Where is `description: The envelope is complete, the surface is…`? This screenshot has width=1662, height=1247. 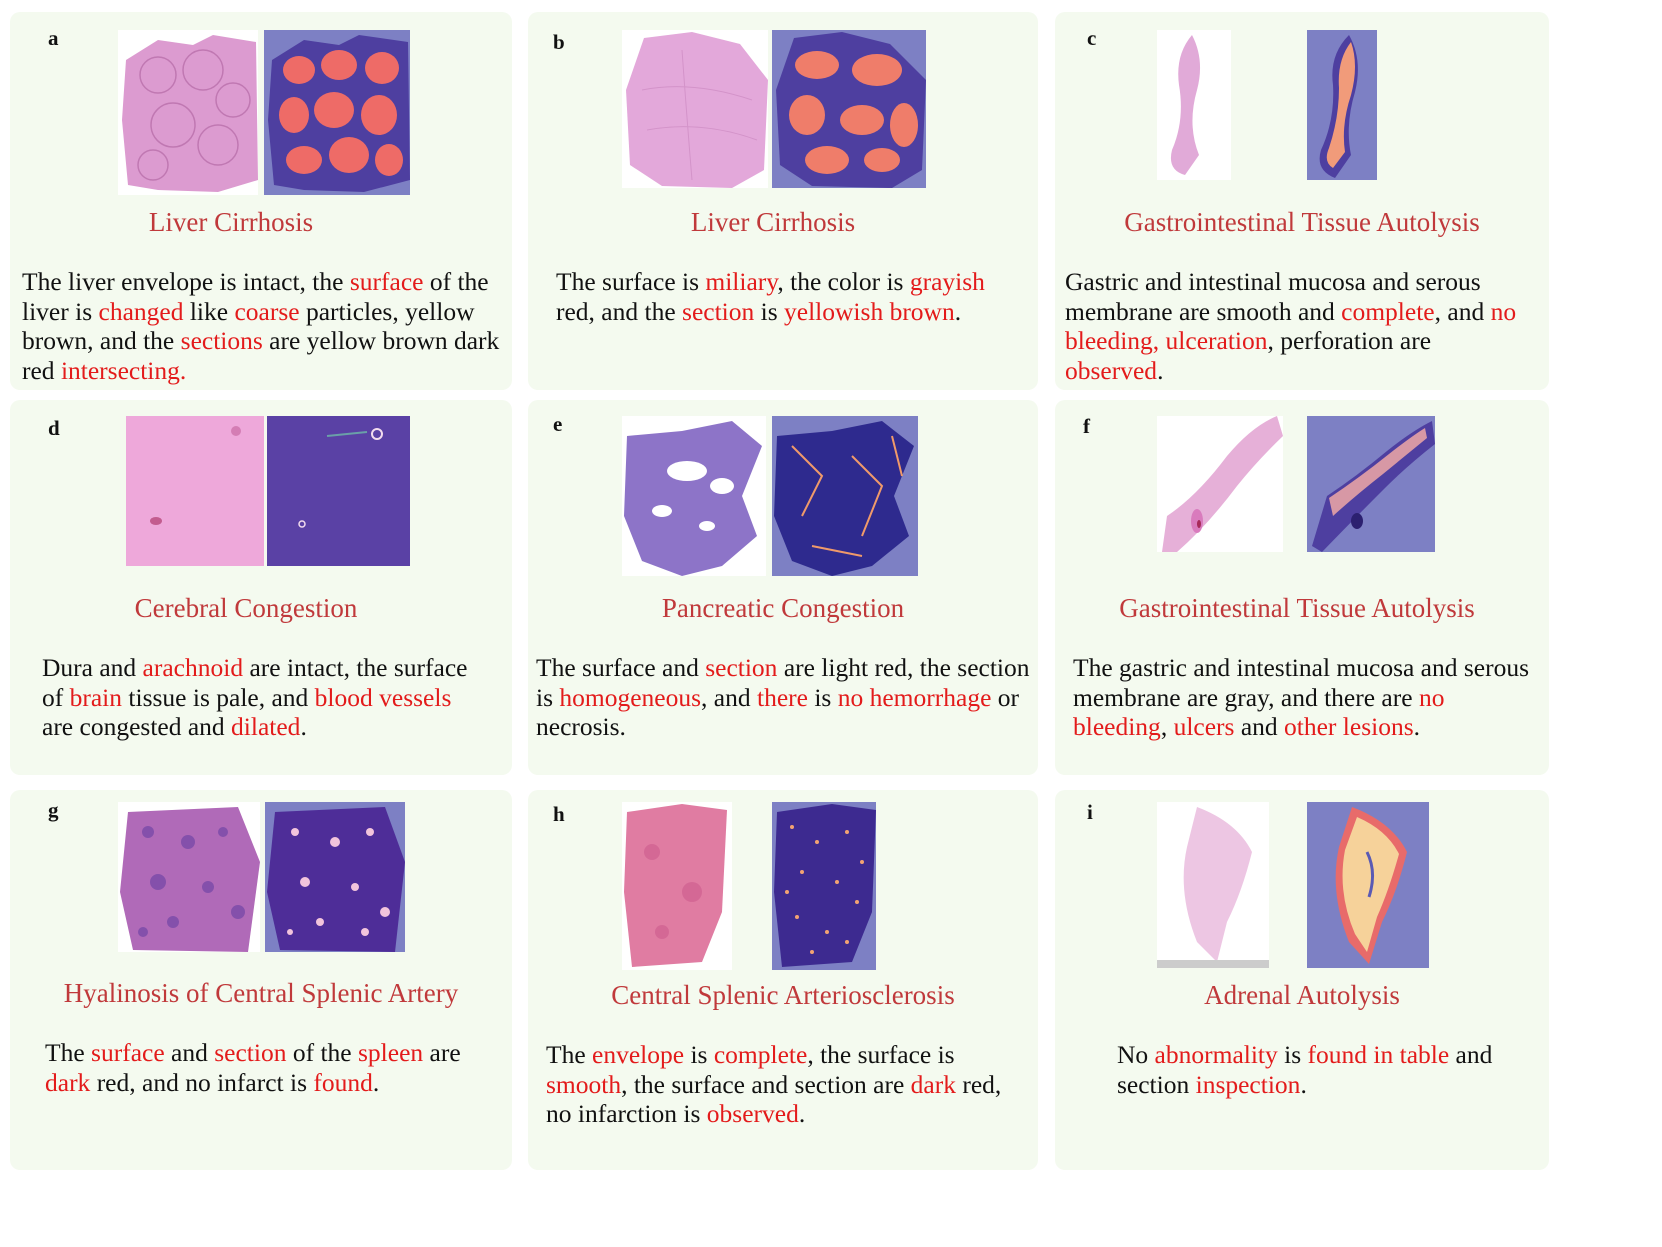
description: The envelope is complete, the surface is… is located at coordinates (786, 1084).